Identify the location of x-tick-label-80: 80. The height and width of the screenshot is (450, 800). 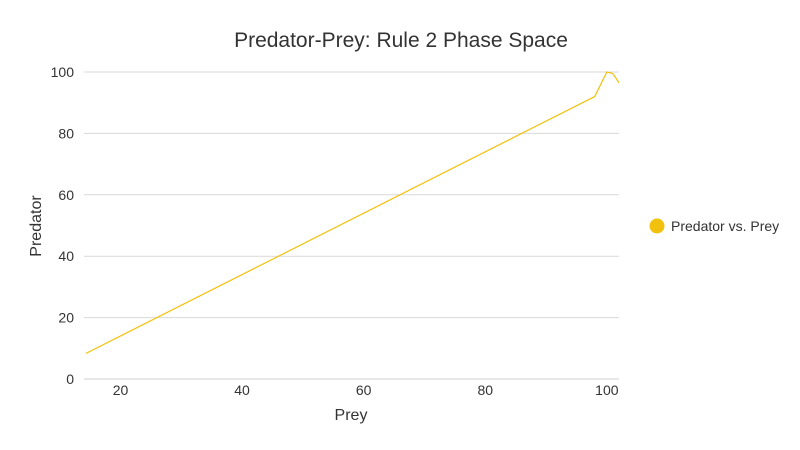
(485, 390).